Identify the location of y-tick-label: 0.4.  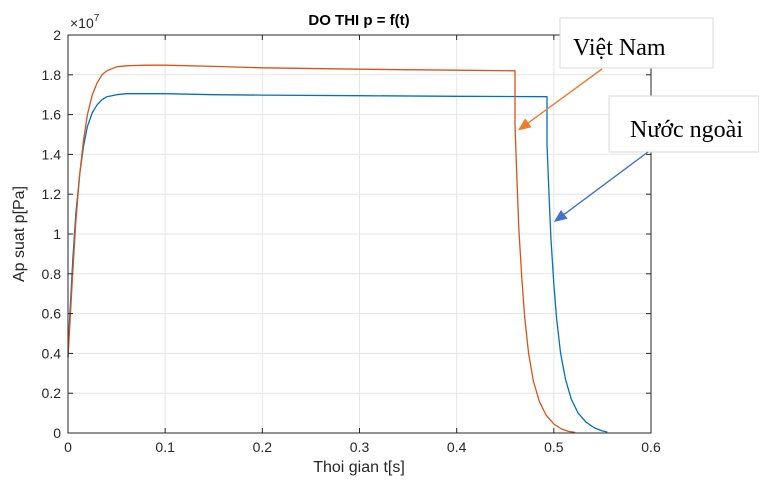
(52, 353).